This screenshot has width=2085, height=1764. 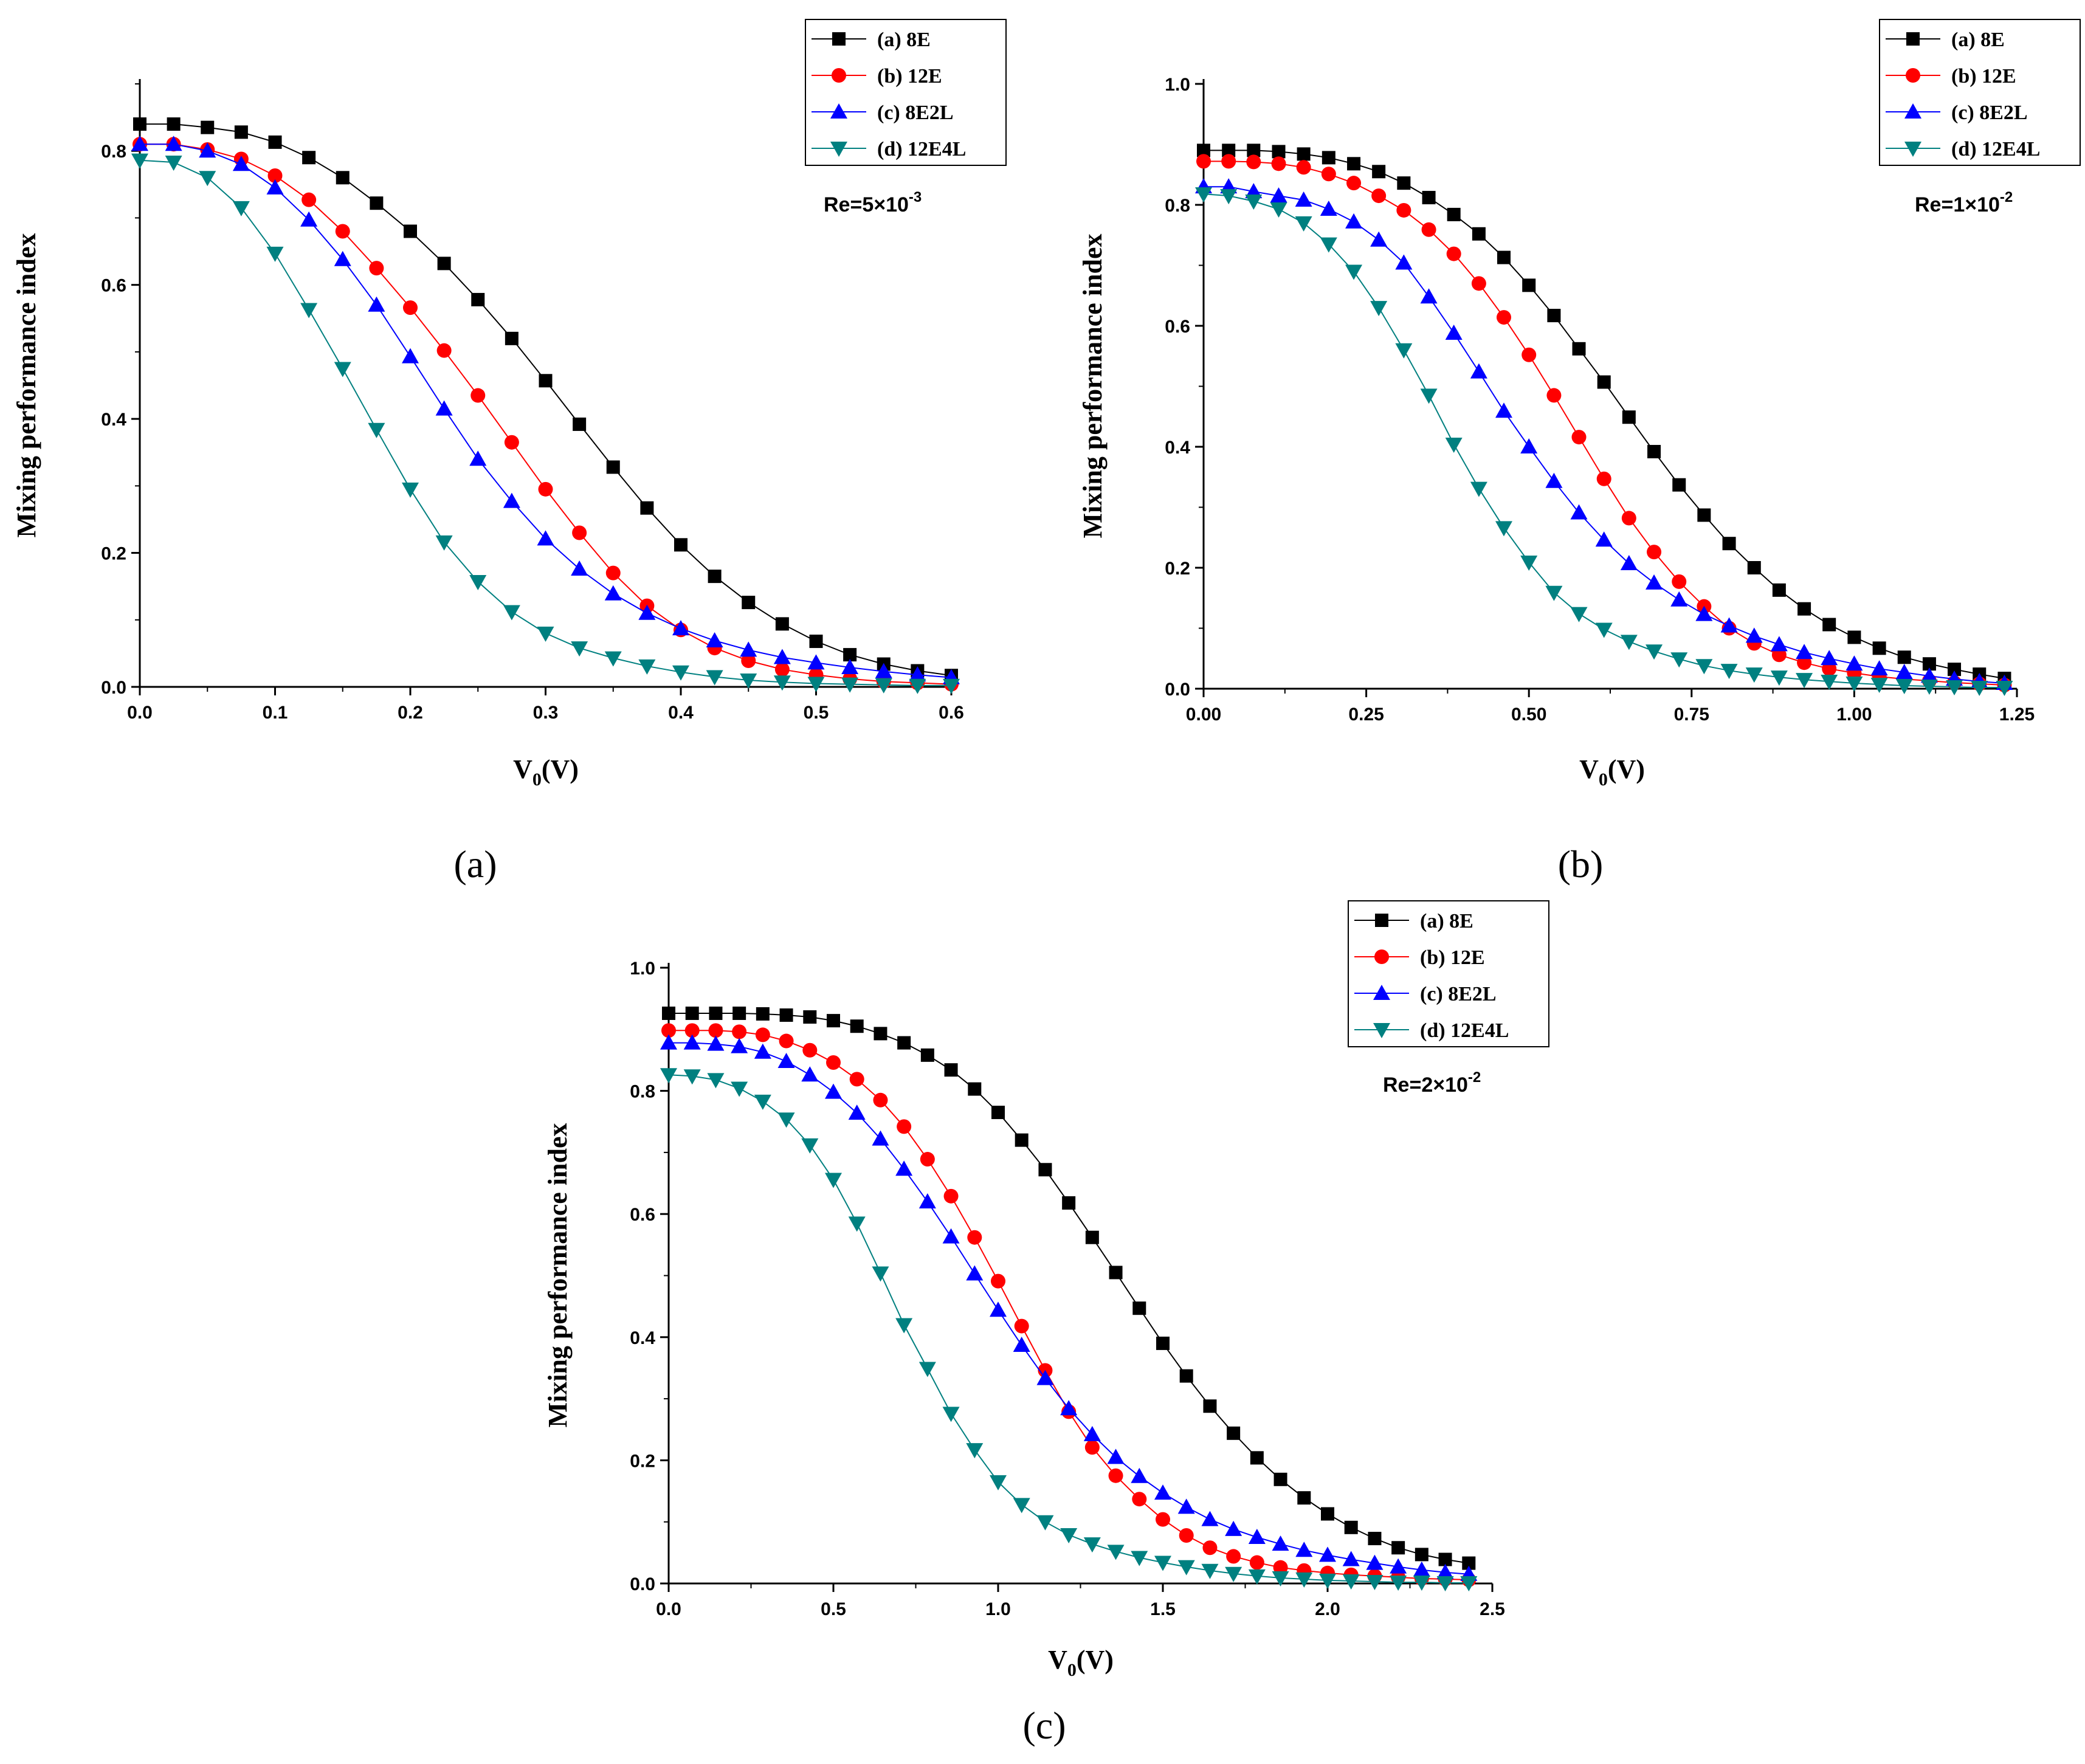 I want to click on x-tick-label-b: 0.25, so click(x=1366, y=715).